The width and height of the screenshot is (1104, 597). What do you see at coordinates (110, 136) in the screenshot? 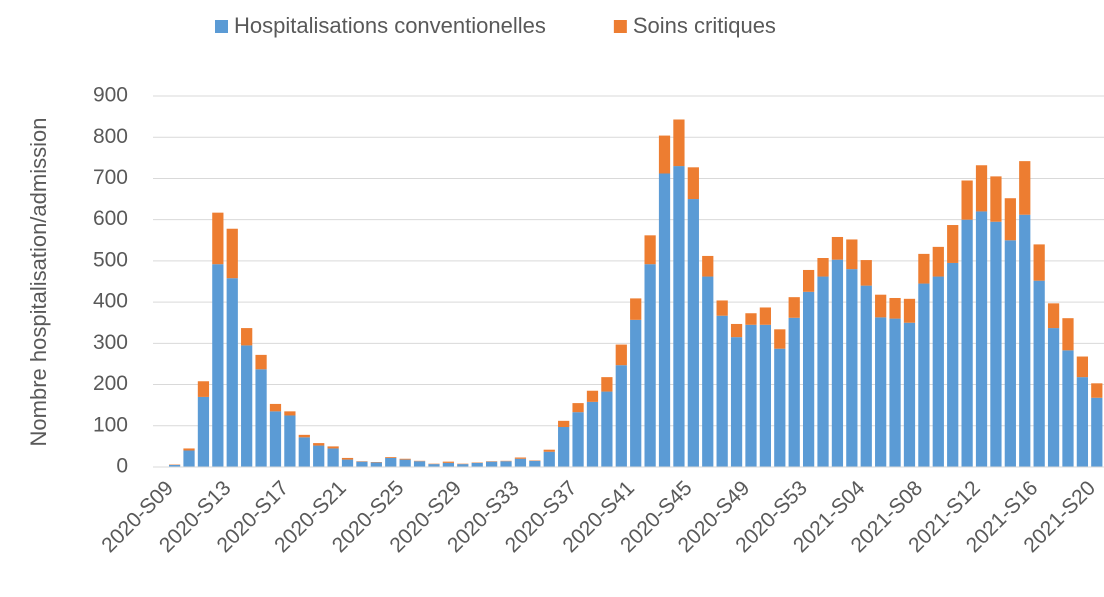
I see `y-tick-label: 800` at bounding box center [110, 136].